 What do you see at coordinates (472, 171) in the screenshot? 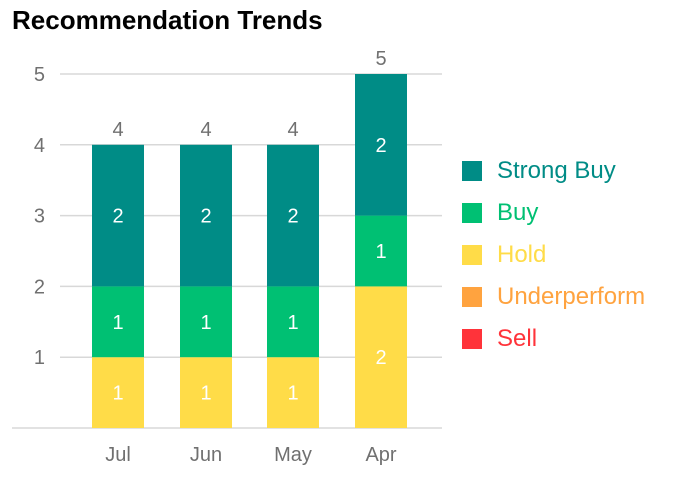
I see `legend-swatch-strong-buy` at bounding box center [472, 171].